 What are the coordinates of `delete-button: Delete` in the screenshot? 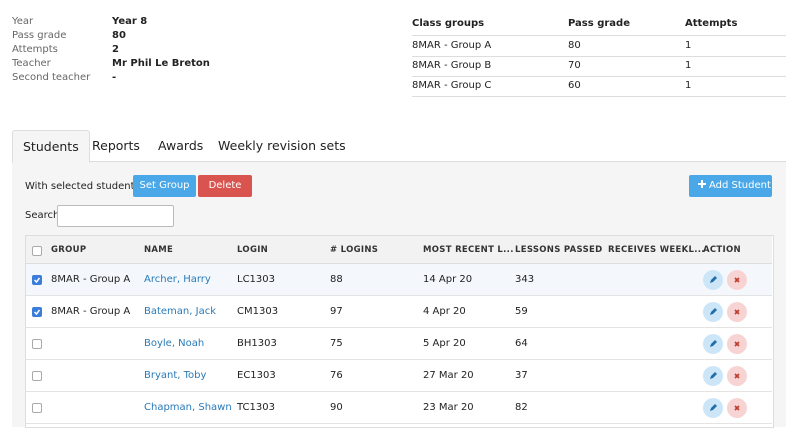 It's located at (225, 186).